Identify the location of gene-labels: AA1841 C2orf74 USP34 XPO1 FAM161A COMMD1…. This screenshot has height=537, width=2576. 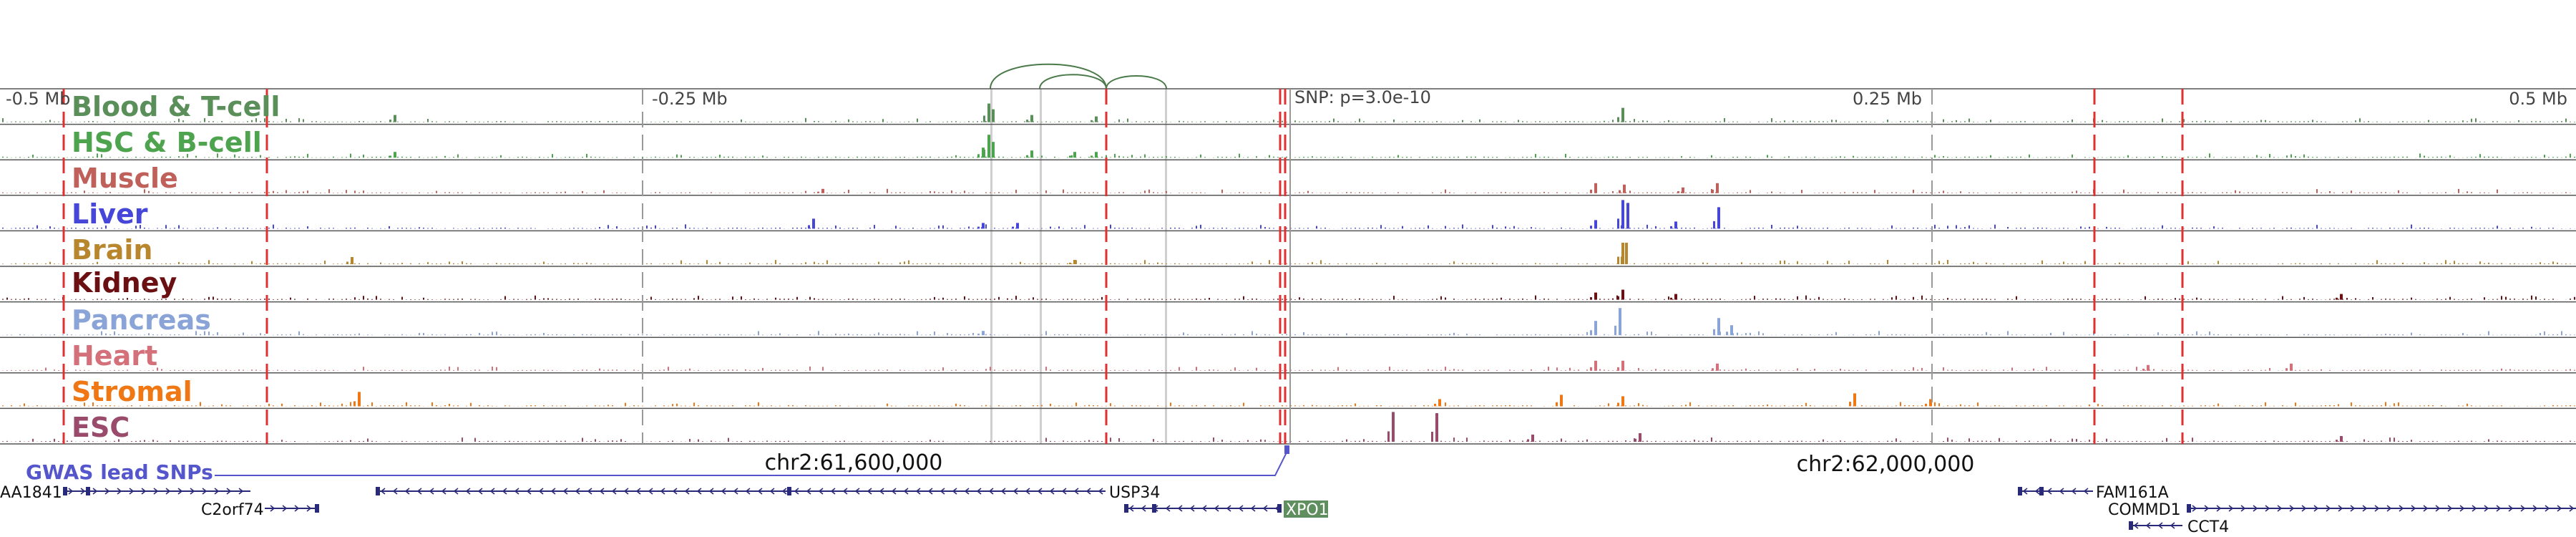
(1114, 510).